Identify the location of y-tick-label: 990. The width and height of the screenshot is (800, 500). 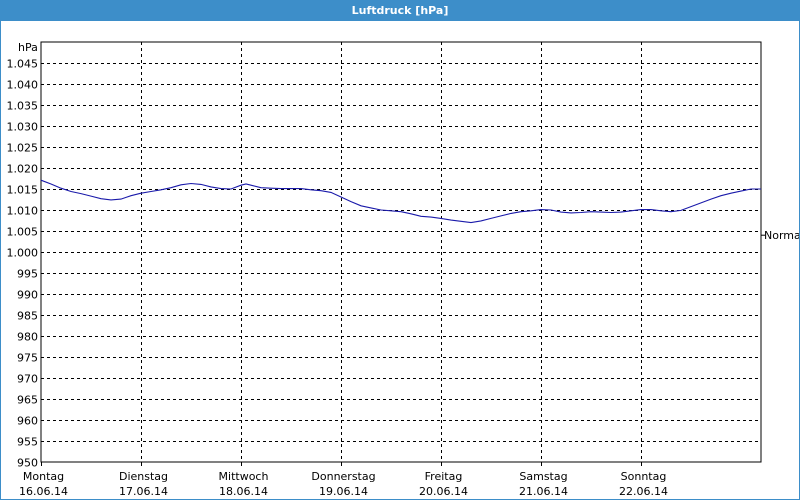
(27, 295).